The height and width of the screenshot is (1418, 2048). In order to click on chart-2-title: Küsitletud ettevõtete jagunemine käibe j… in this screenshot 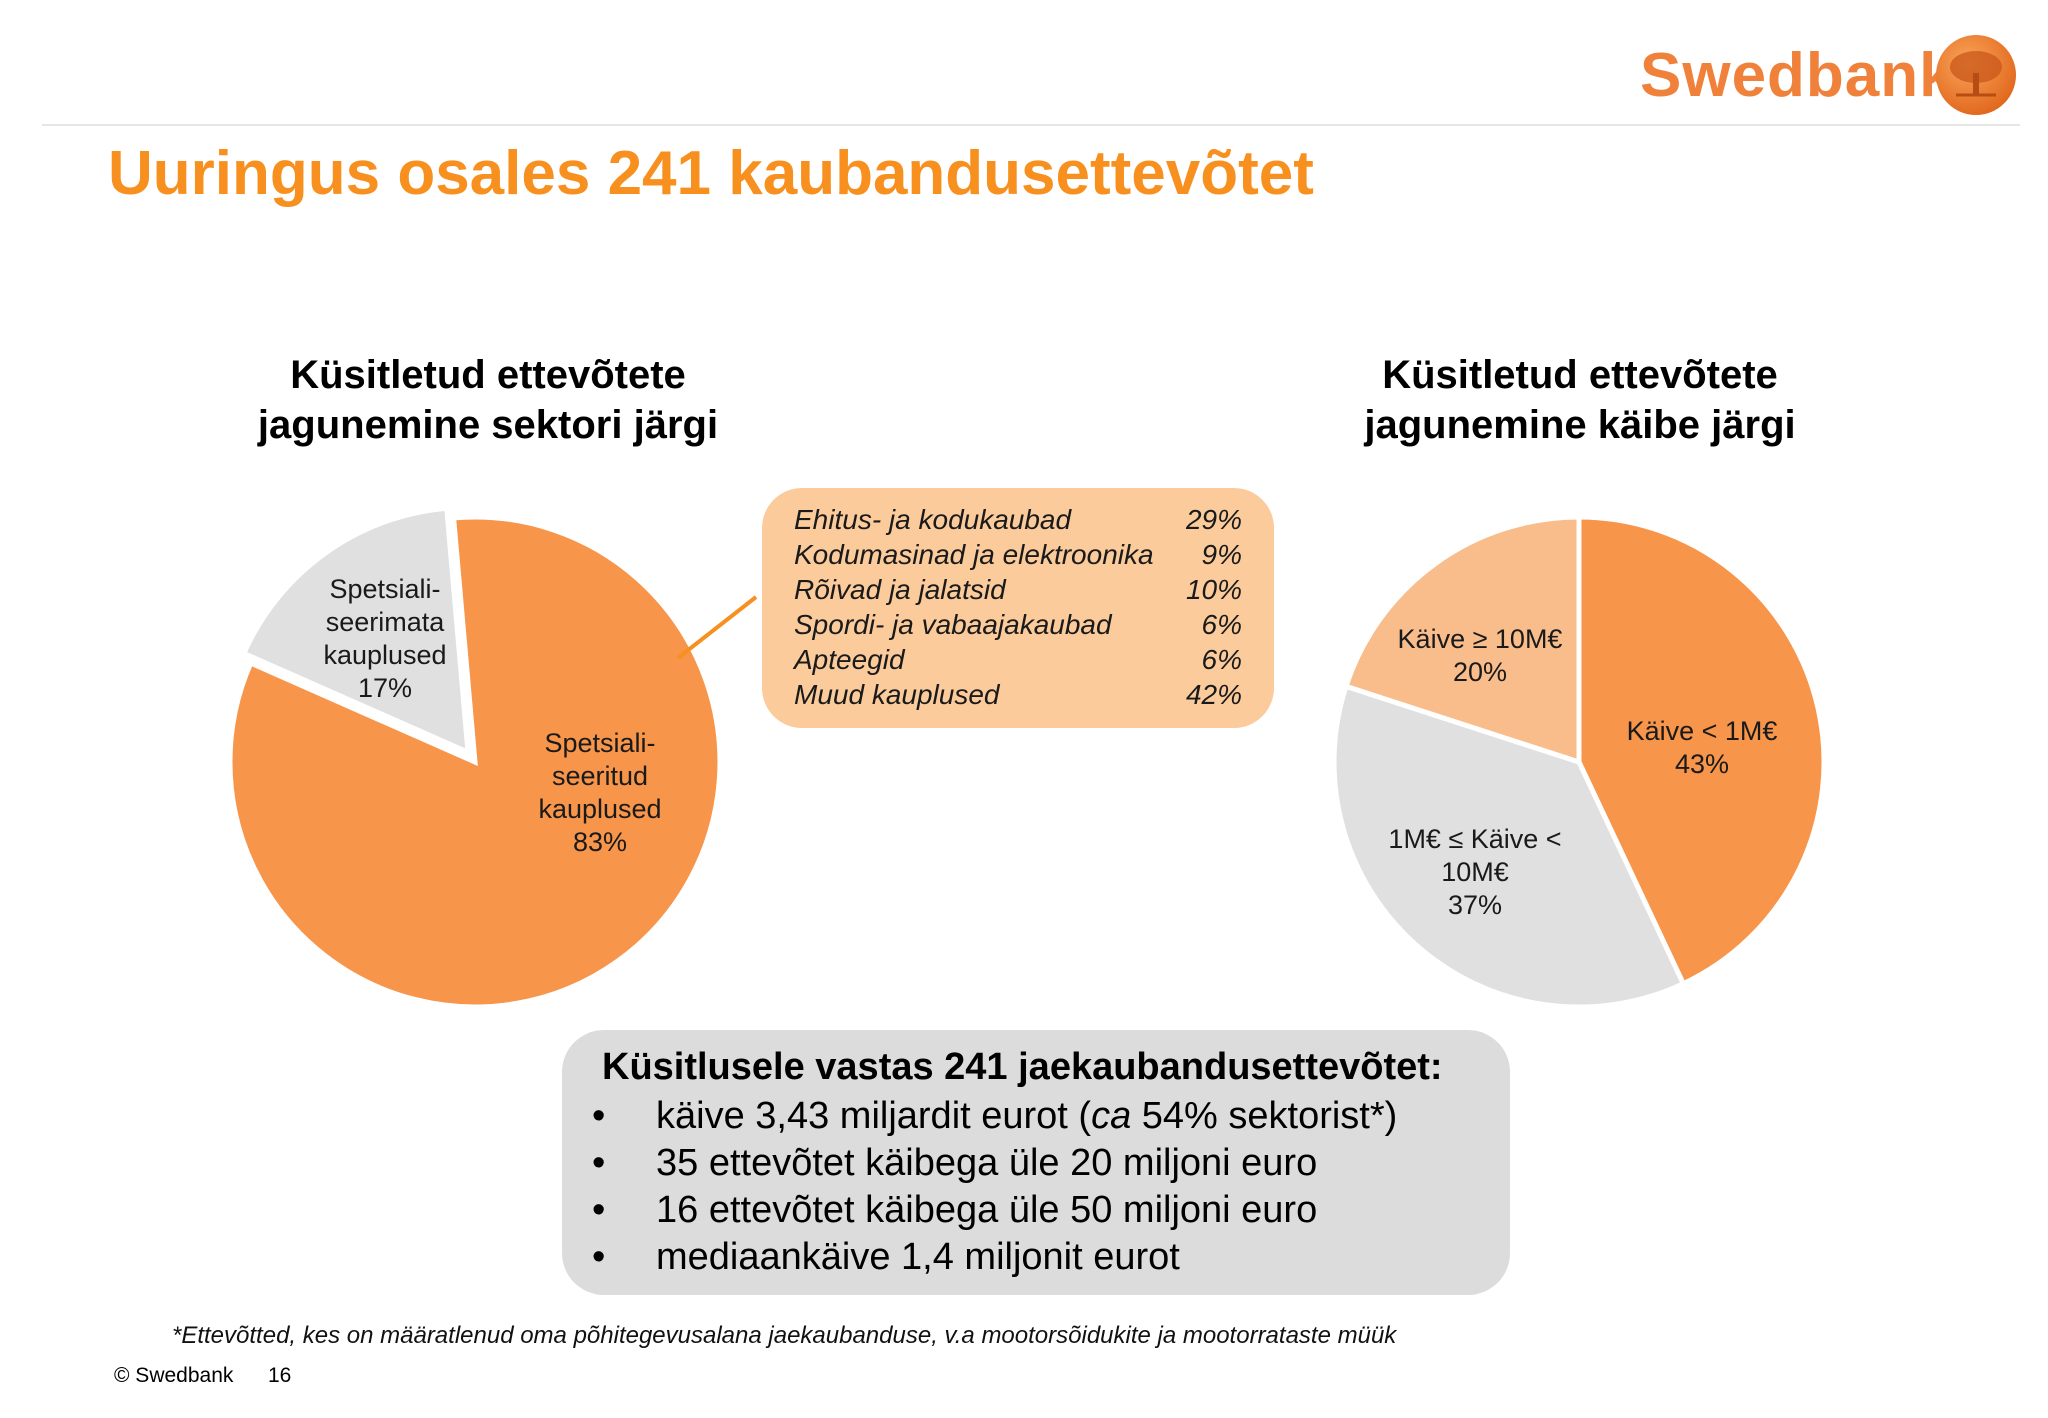, I will do `click(1580, 400)`.